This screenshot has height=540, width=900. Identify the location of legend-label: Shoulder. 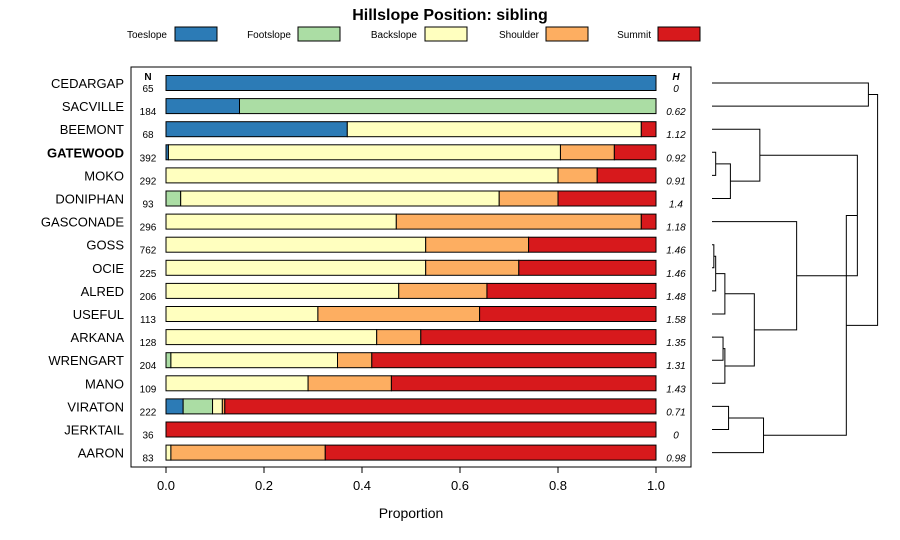
(519, 35).